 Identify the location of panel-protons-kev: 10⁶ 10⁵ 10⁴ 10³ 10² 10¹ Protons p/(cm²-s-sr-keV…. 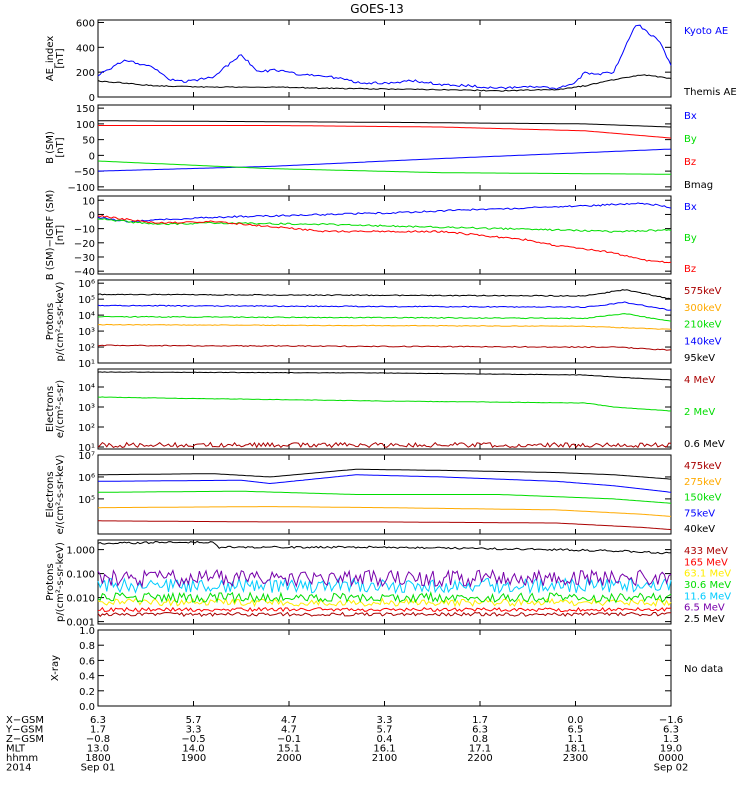
(383, 324).